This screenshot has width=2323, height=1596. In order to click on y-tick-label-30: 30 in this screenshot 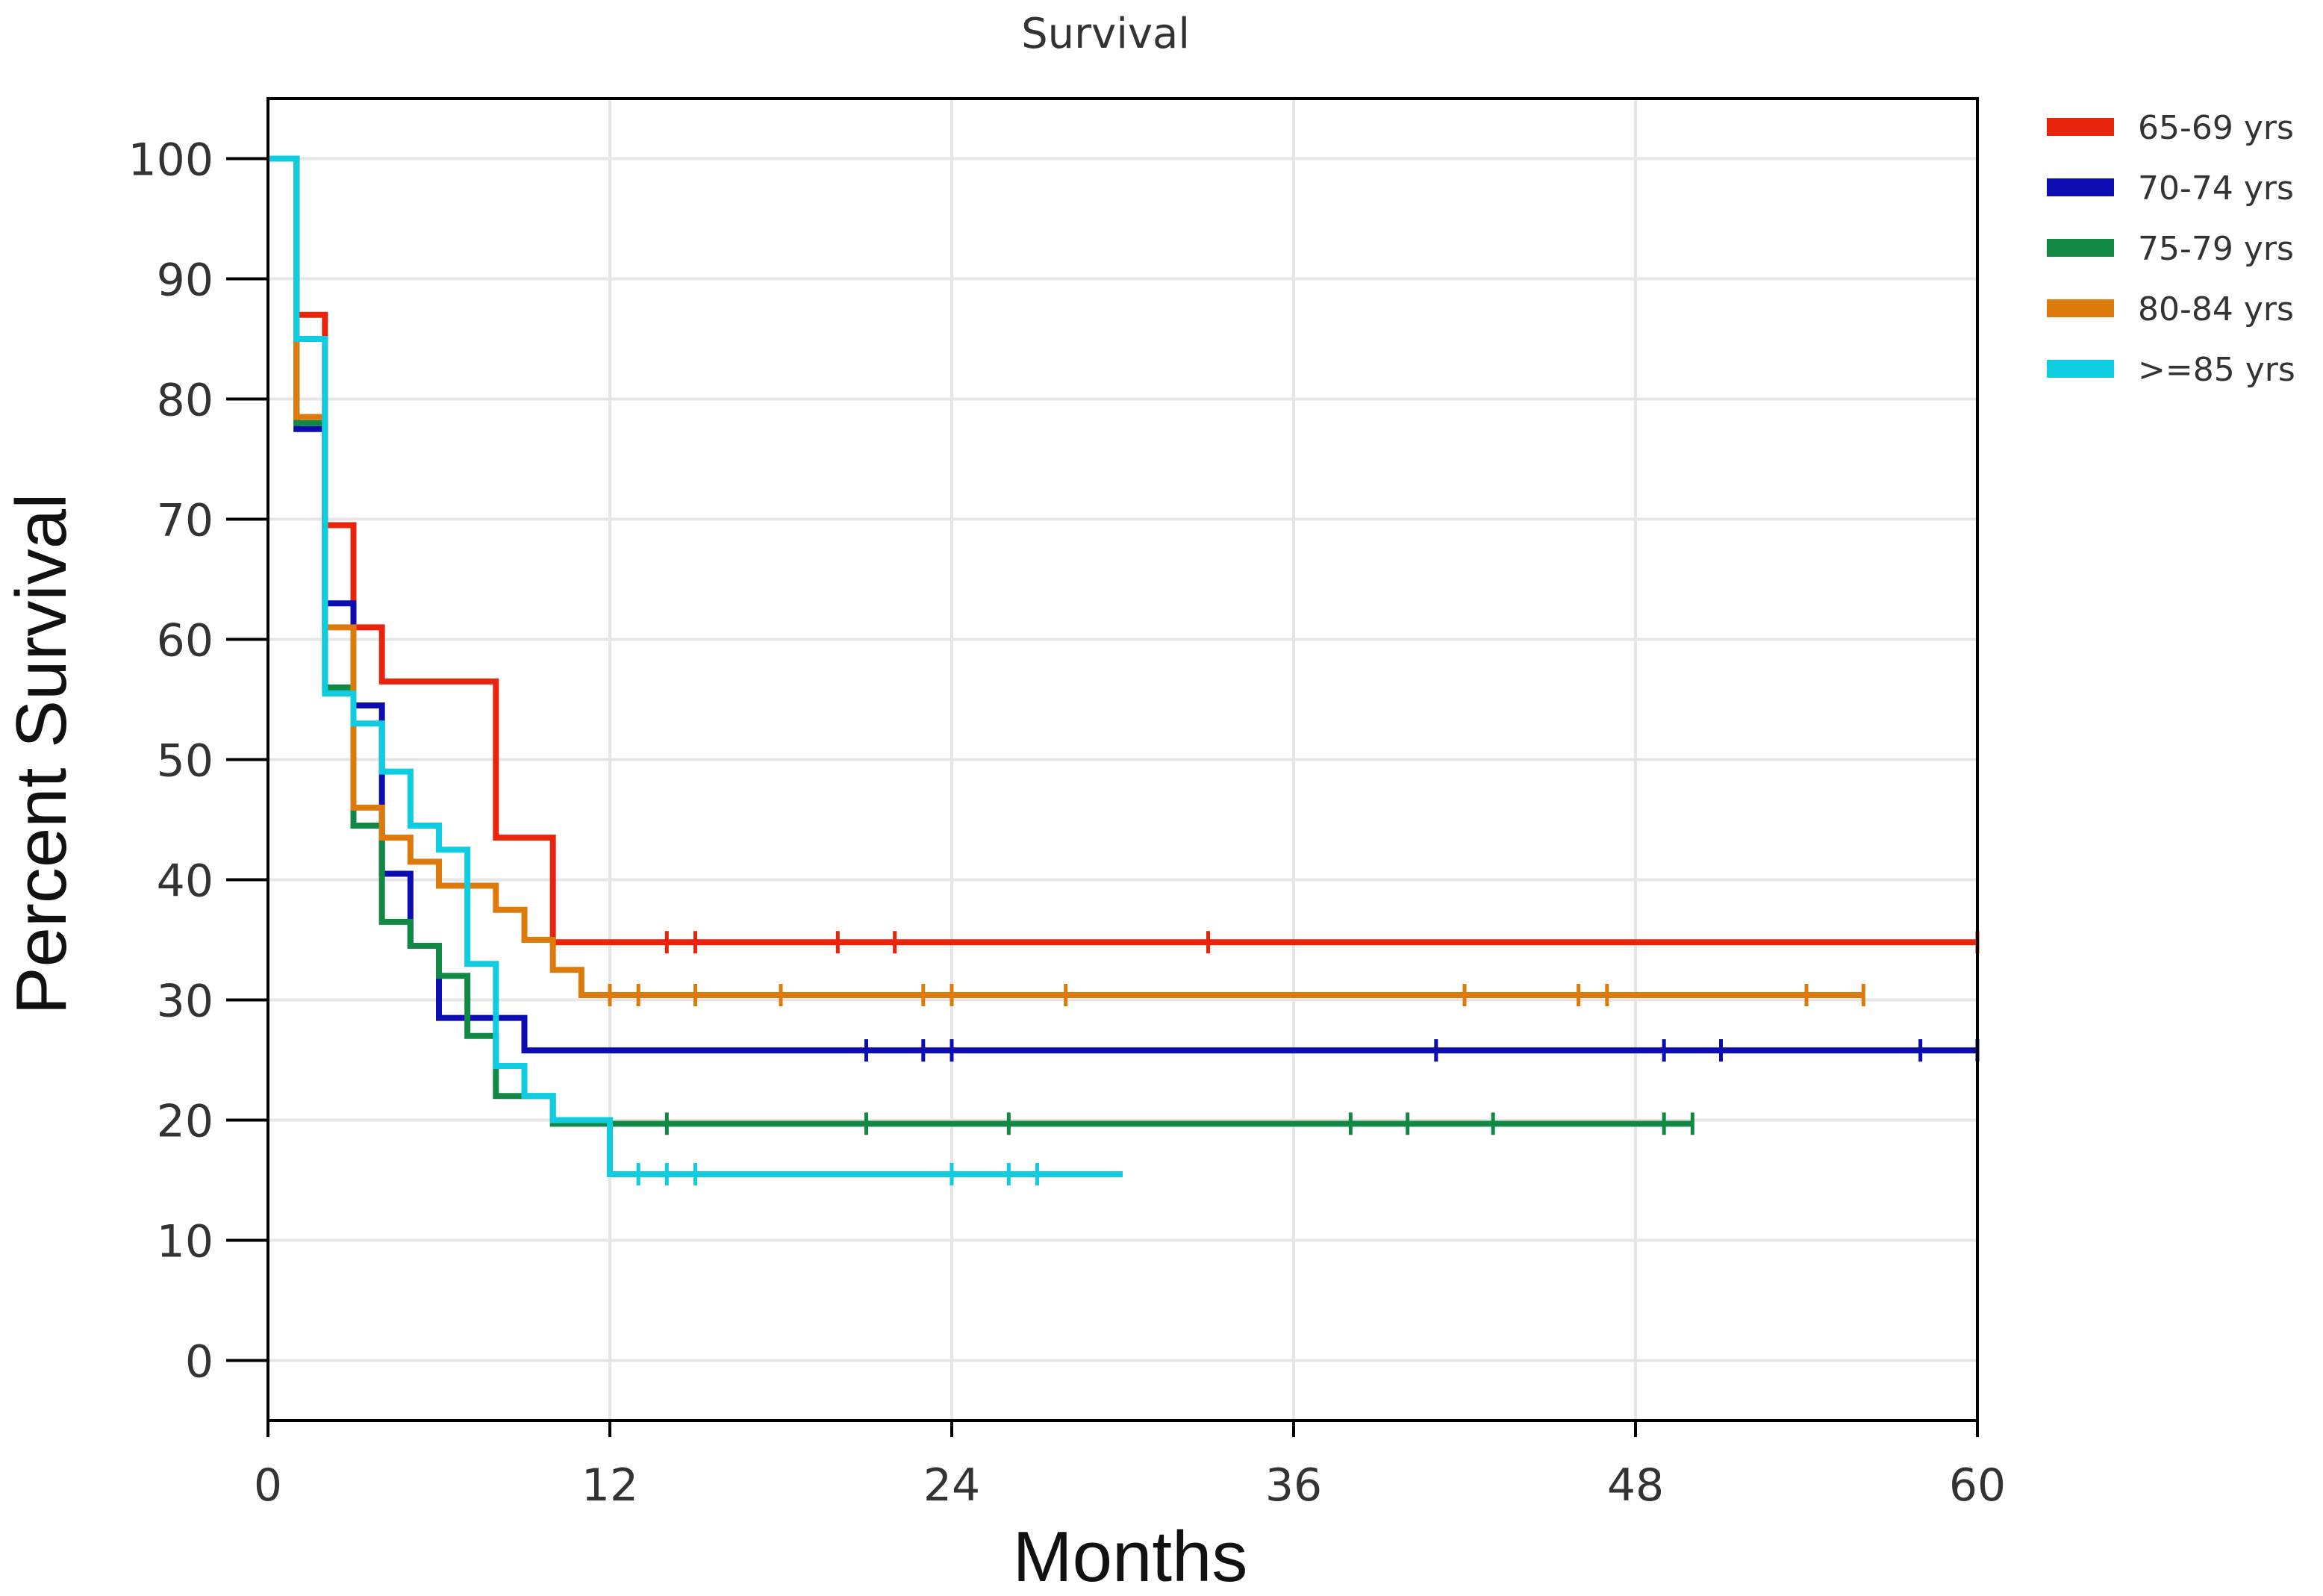, I will do `click(185, 1002)`.